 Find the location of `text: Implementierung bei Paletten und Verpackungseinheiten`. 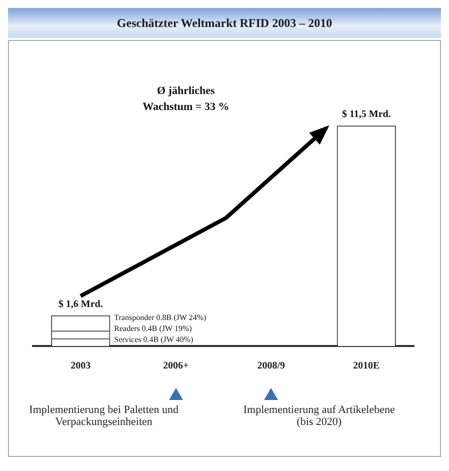

text: Implementierung bei Paletten und Verpackungseinheiten is located at coordinates (104, 416).